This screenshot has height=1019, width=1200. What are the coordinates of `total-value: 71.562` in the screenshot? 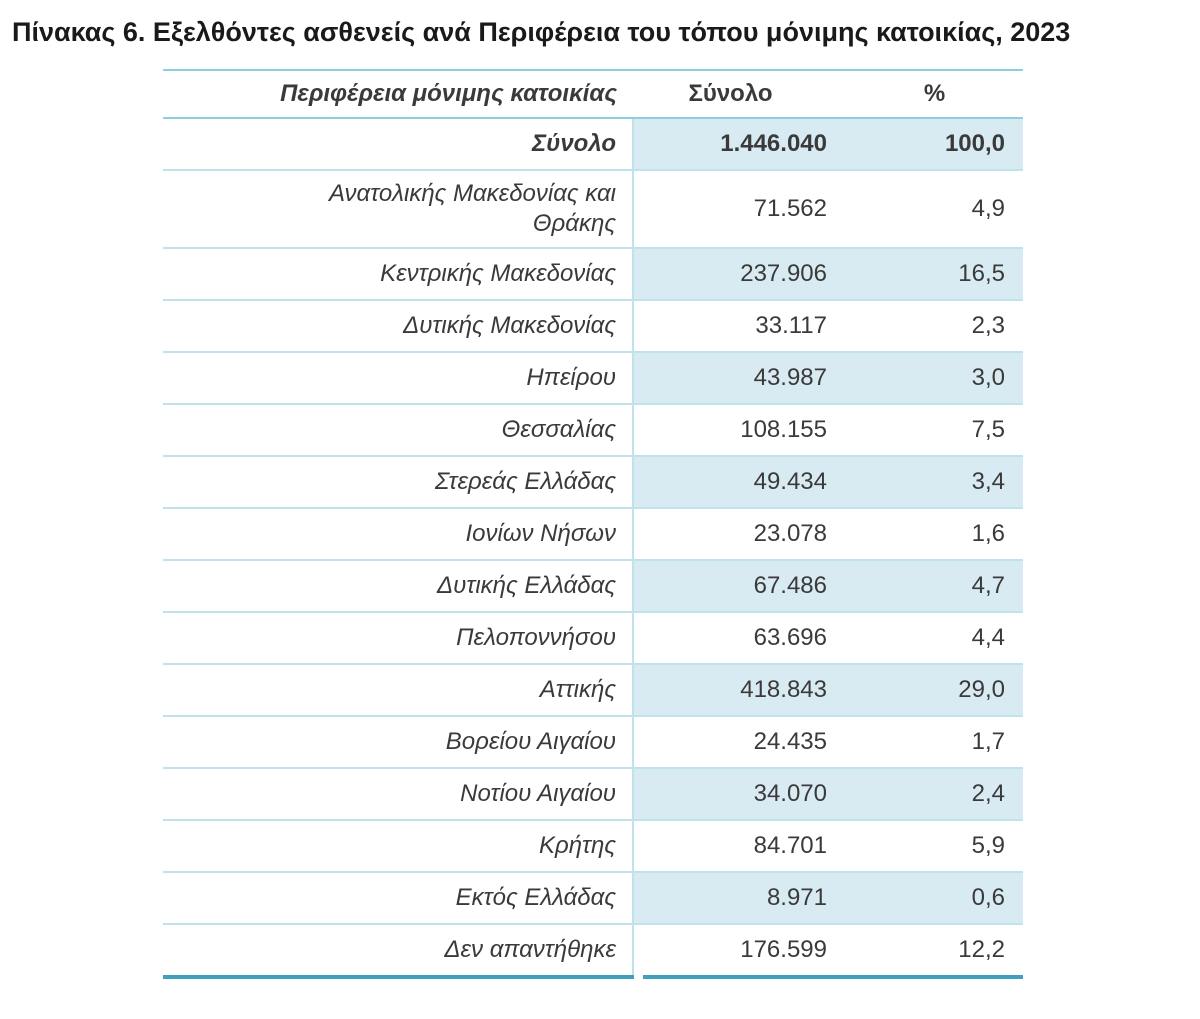 It's located at (790, 209).